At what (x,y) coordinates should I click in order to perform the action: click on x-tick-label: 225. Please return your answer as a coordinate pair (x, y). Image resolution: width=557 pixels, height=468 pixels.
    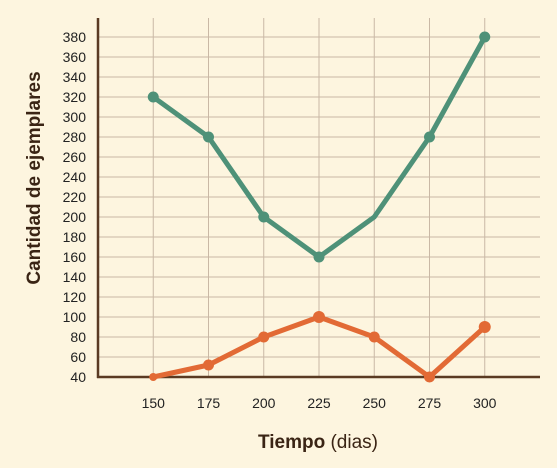
    Looking at the image, I should click on (319, 403).